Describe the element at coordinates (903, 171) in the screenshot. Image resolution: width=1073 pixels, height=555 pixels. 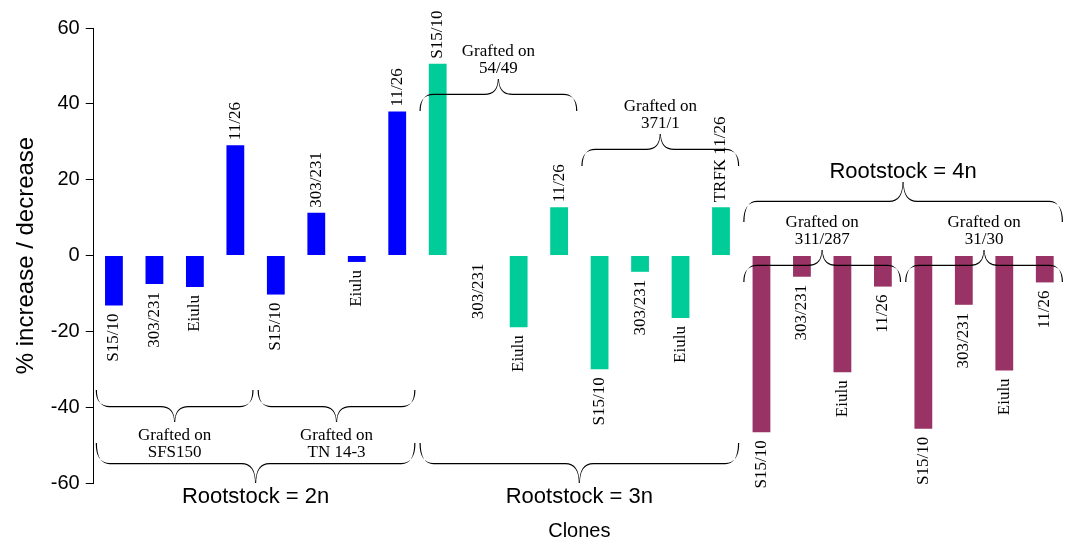
I see `annotation: Rootstock = 4n` at that location.